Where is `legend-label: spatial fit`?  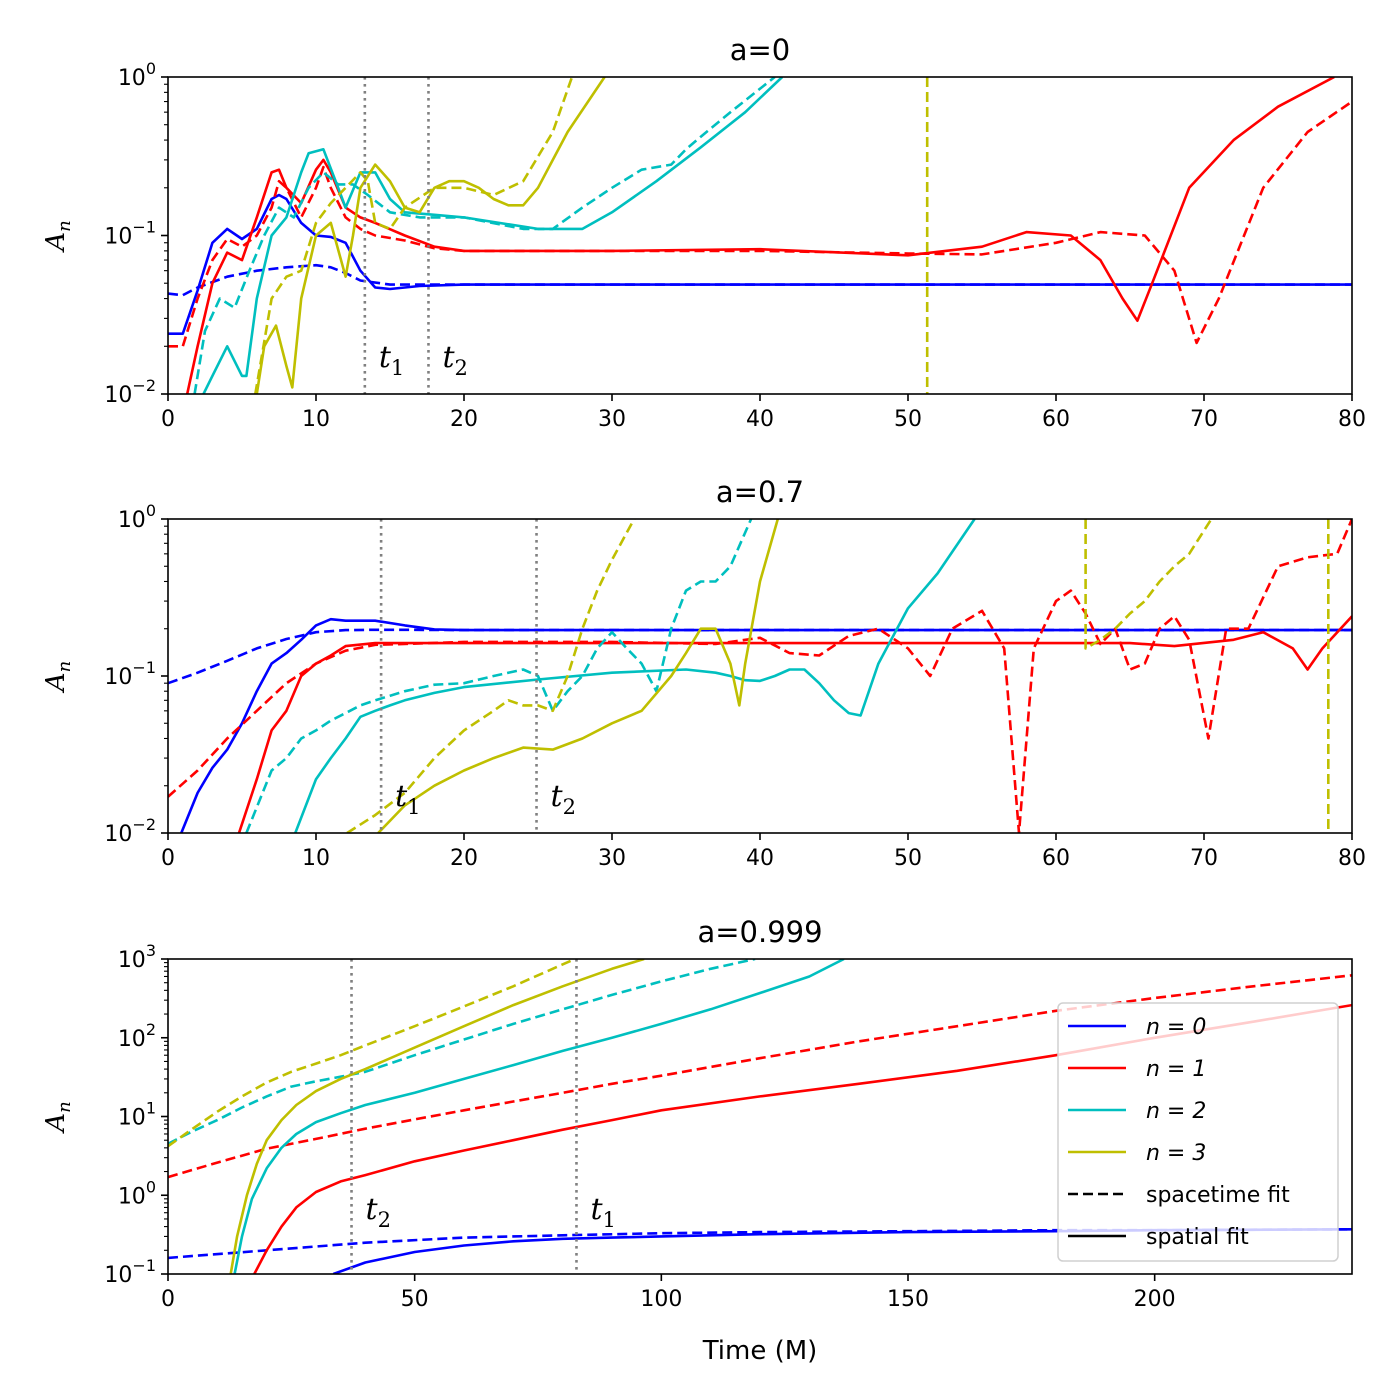 legend-label: spatial fit is located at coordinates (1197, 1237).